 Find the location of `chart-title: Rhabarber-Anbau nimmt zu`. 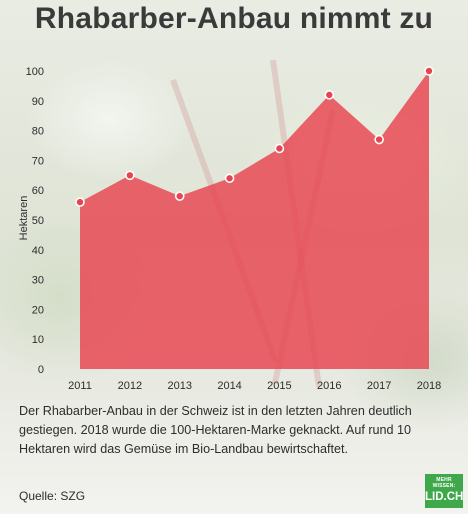

chart-title: Rhabarber-Anbau nimmt zu is located at coordinates (234, 18).